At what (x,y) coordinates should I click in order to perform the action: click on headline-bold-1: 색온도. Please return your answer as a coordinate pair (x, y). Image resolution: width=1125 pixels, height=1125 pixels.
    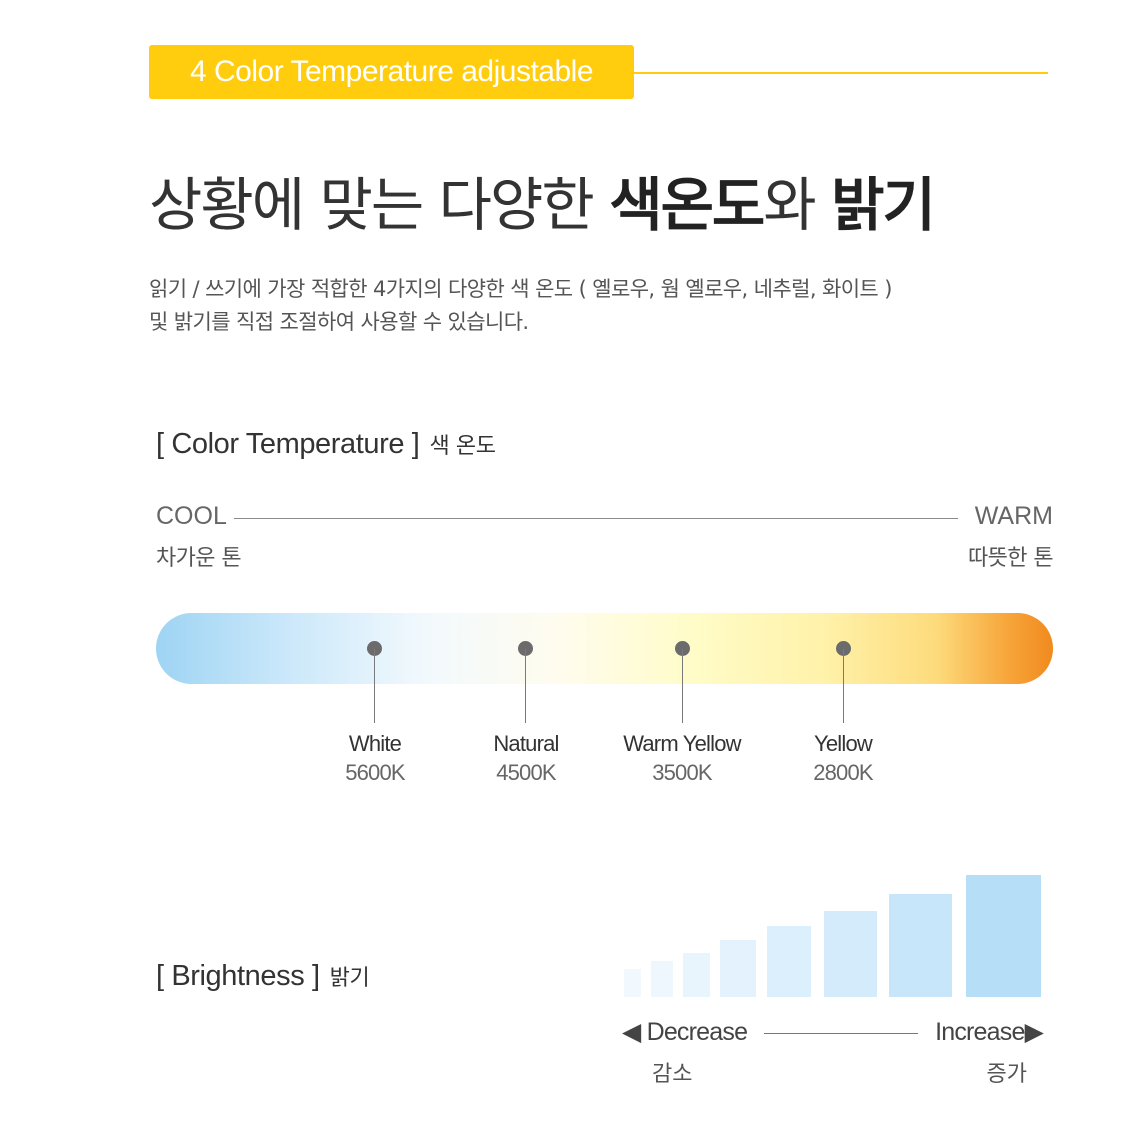
    Looking at the image, I should click on (687, 205).